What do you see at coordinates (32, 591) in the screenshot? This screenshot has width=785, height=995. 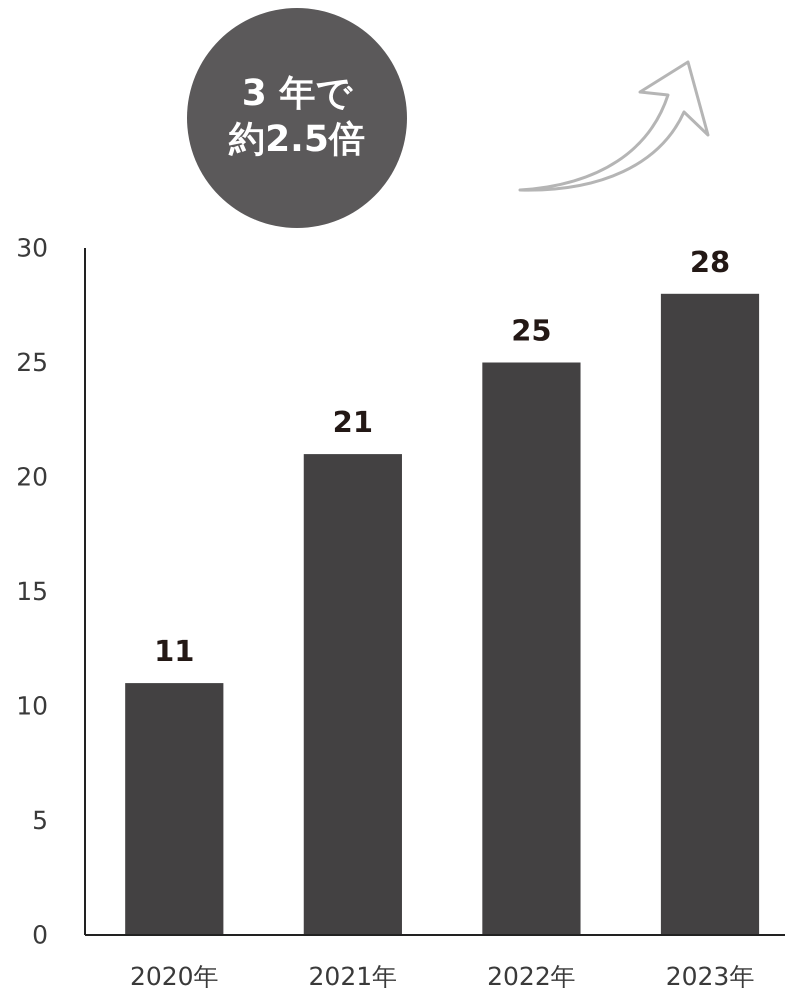 I see `y-tick-label: 15` at bounding box center [32, 591].